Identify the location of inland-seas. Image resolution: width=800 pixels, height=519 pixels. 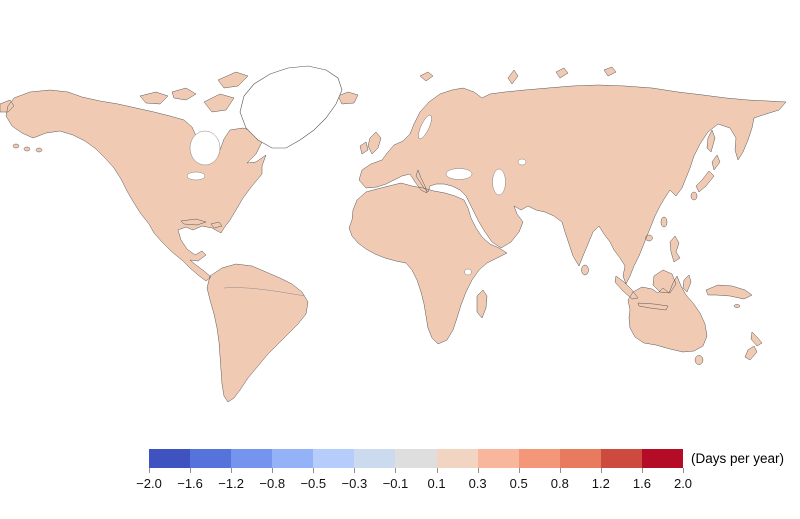
(356, 195).